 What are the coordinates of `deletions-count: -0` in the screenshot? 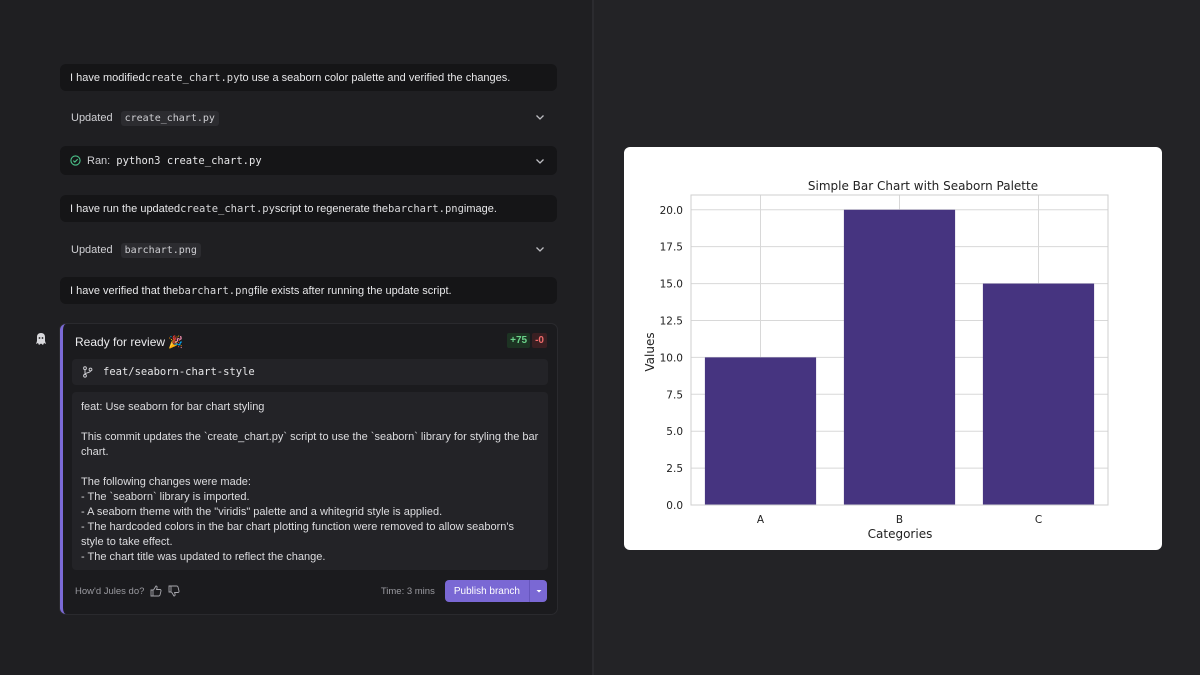 It's located at (539, 340).